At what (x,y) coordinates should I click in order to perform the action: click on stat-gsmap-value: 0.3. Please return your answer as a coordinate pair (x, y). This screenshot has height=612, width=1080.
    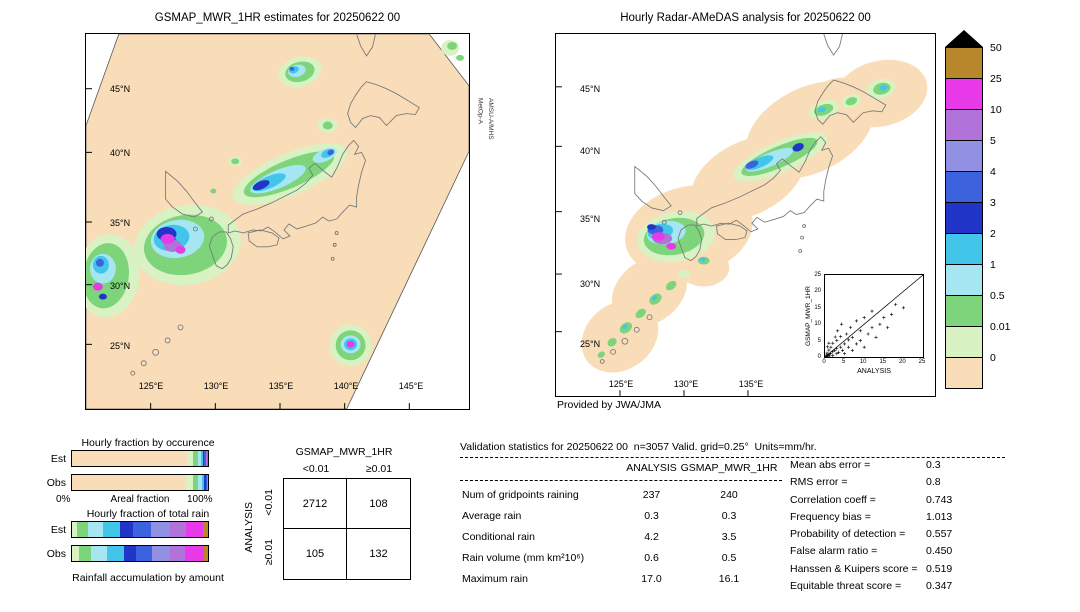
    Looking at the image, I should click on (729, 515).